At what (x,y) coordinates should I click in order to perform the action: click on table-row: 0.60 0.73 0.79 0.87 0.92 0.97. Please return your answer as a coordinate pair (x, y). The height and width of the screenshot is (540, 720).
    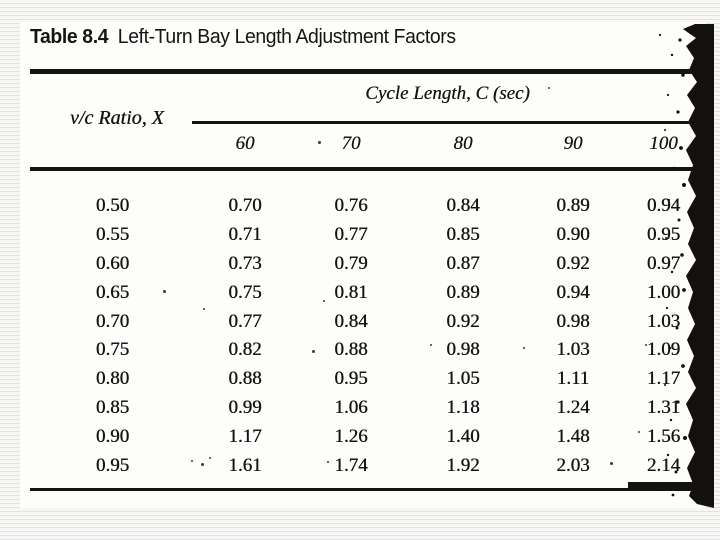
    Looking at the image, I should click on (365, 264).